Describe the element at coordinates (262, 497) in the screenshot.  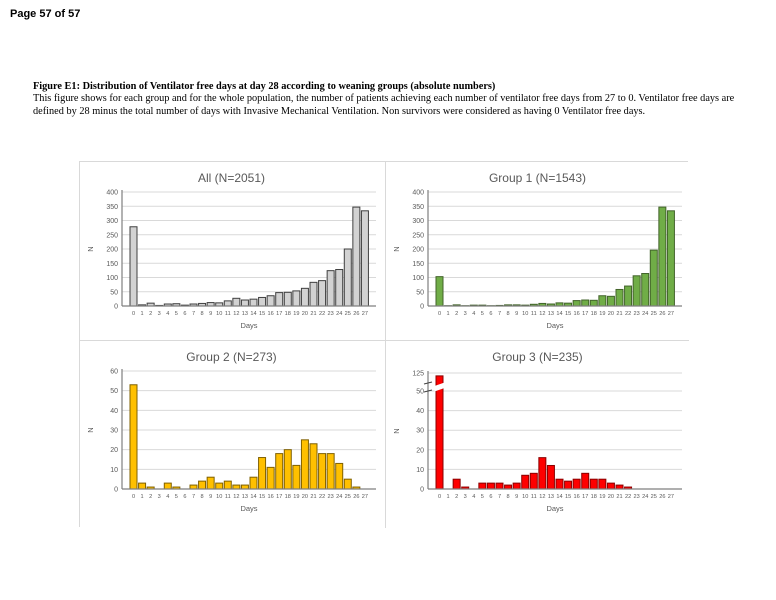
I see `x-tick-label: 15` at that location.